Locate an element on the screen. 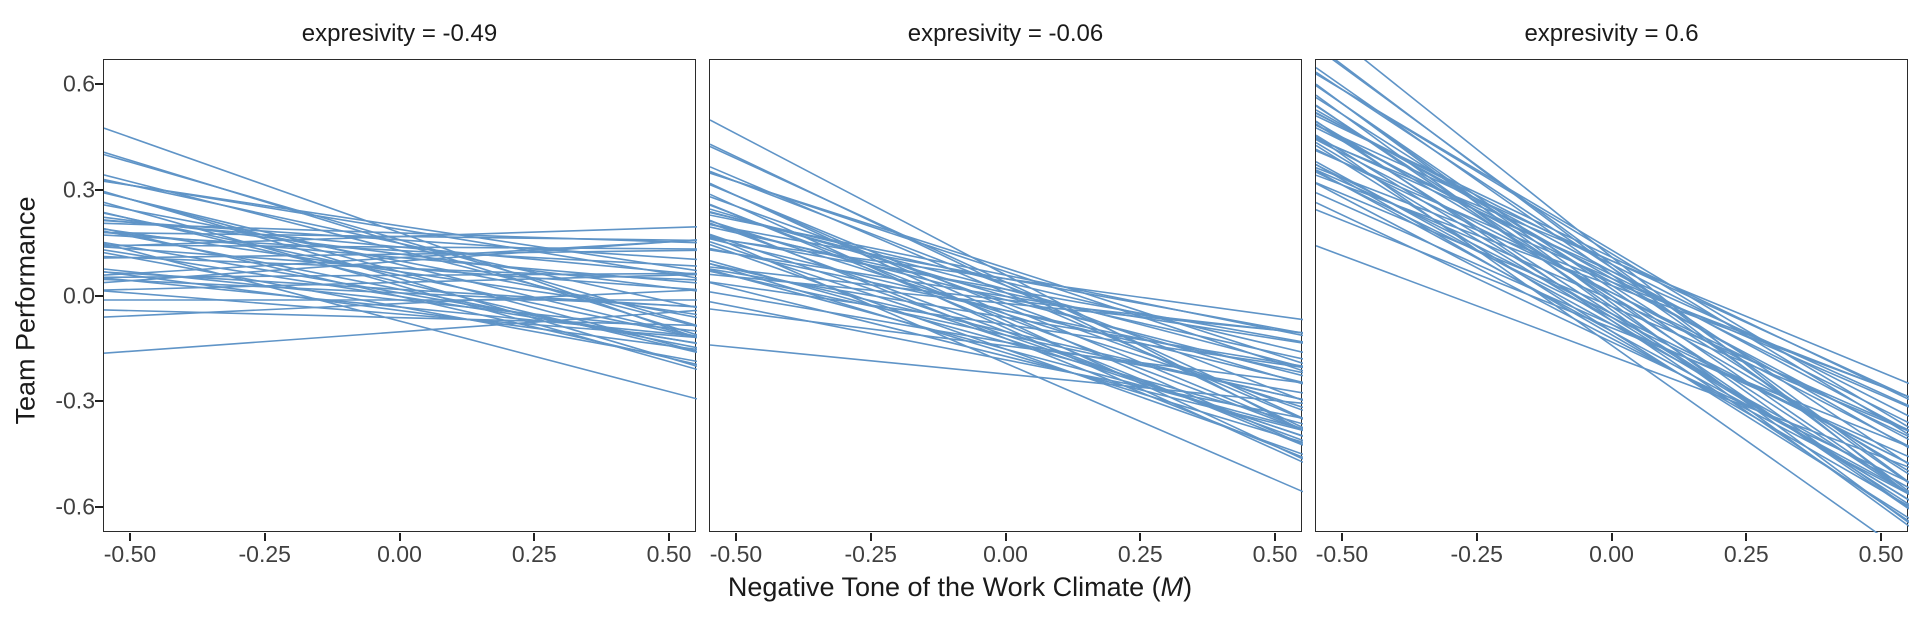 This screenshot has height=624, width=1920. team-regression-lines is located at coordinates (400, 263).